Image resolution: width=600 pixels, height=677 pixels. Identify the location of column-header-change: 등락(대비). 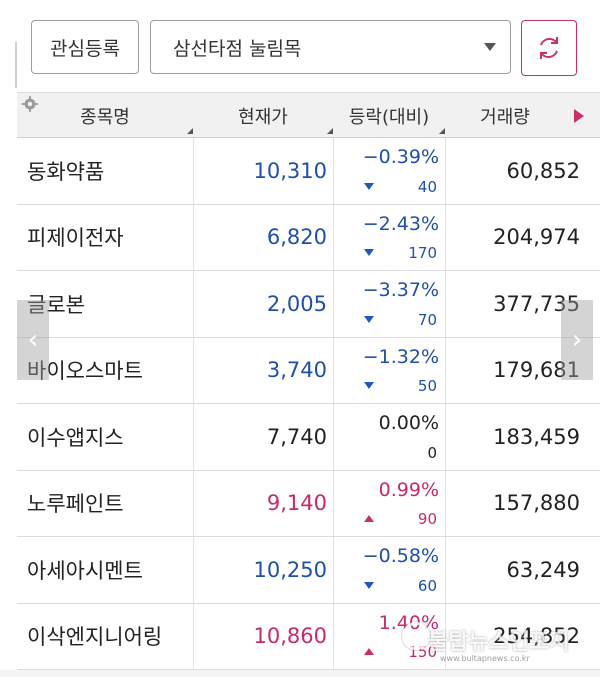
(389, 116).